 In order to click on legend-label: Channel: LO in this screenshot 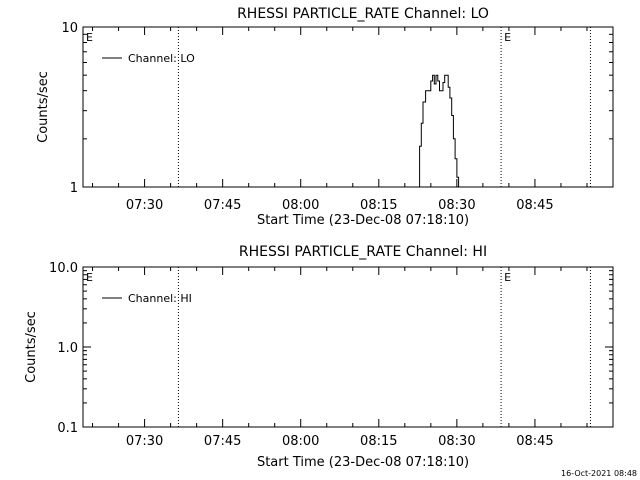, I will do `click(161, 58)`.